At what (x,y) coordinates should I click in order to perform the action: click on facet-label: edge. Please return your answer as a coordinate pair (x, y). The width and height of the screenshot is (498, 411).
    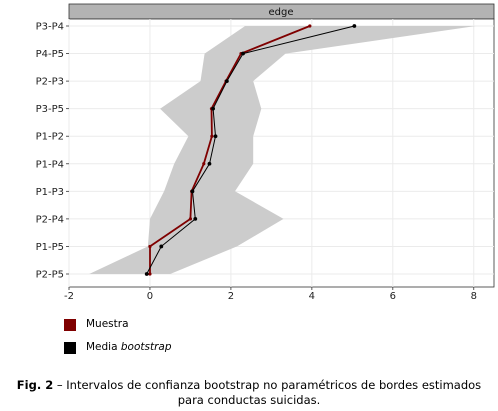
    Looking at the image, I should click on (281, 12).